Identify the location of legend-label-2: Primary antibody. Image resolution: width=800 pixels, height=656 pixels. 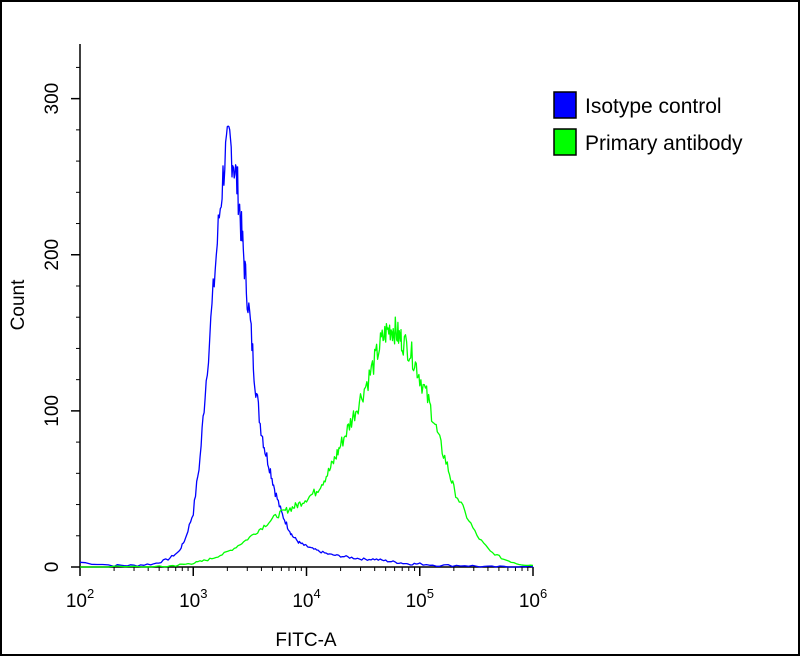
(664, 143).